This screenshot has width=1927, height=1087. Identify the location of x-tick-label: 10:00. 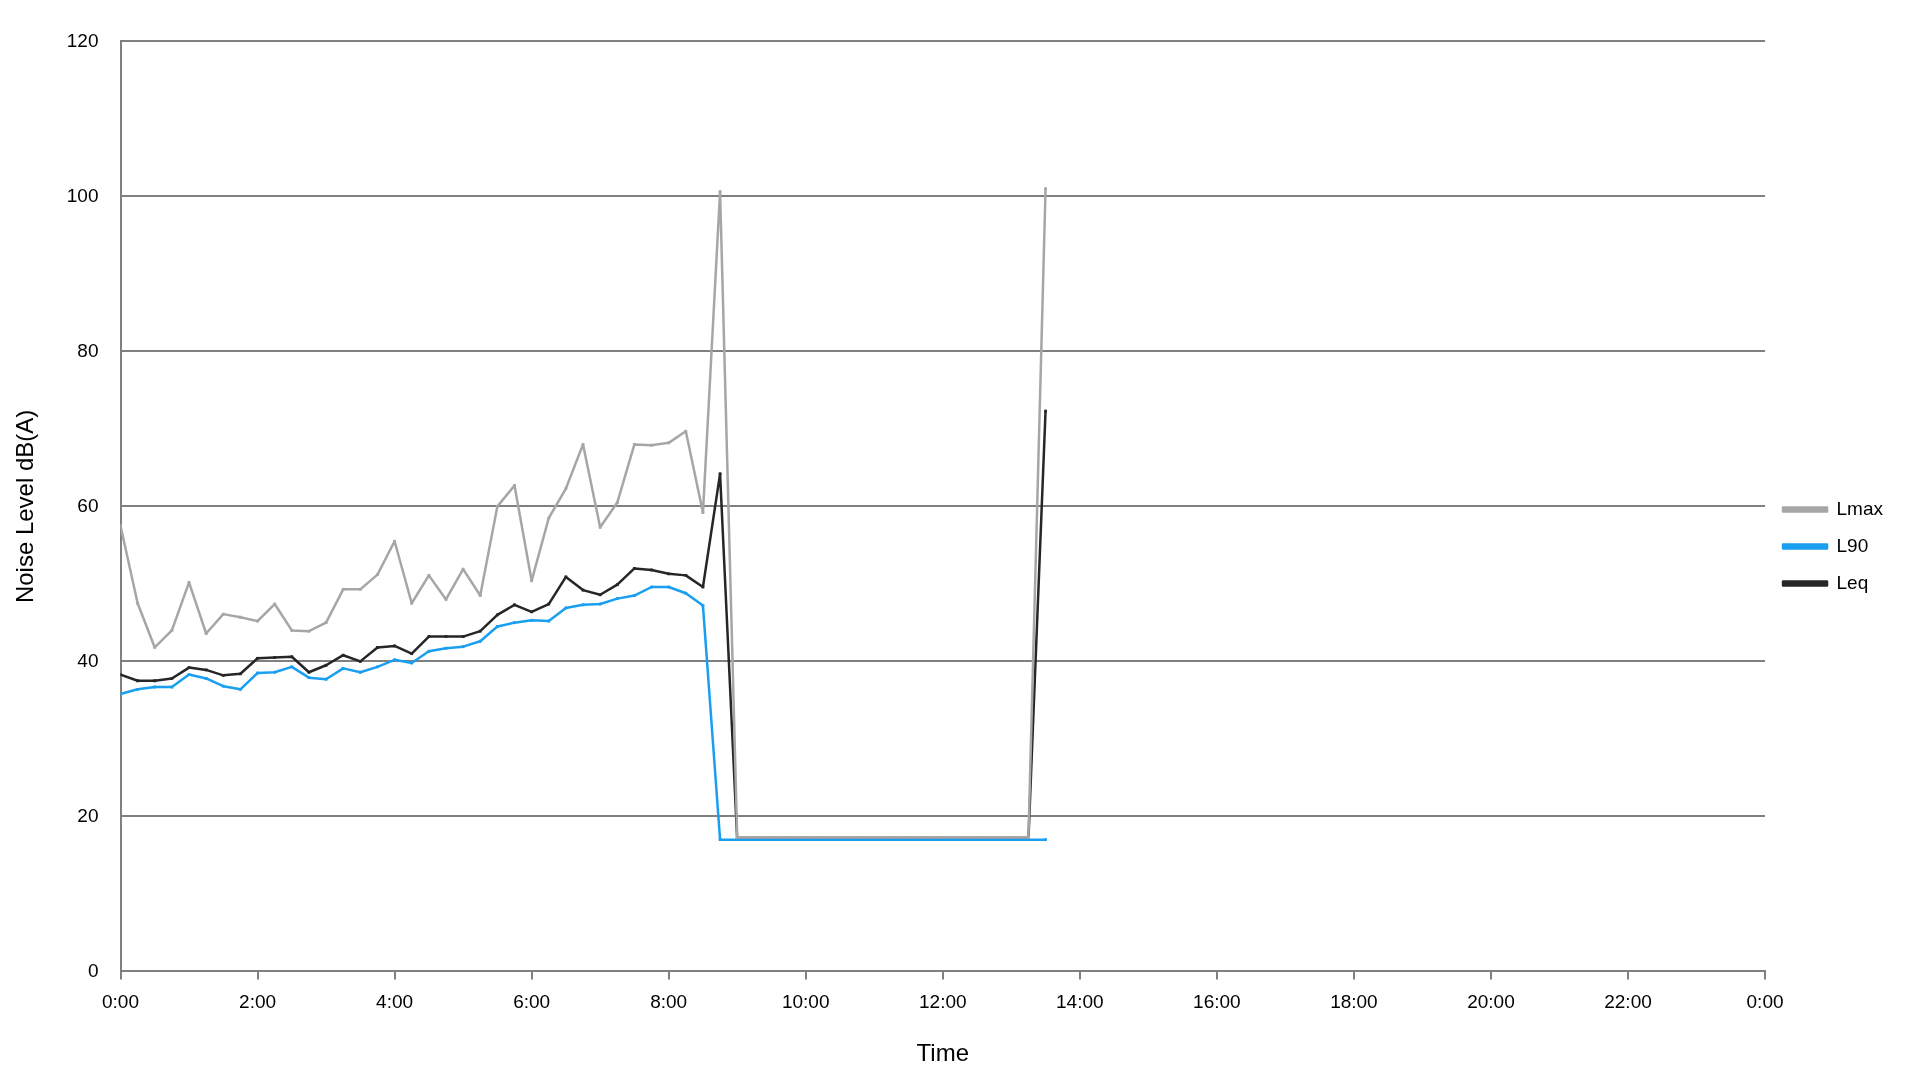
(805, 1002).